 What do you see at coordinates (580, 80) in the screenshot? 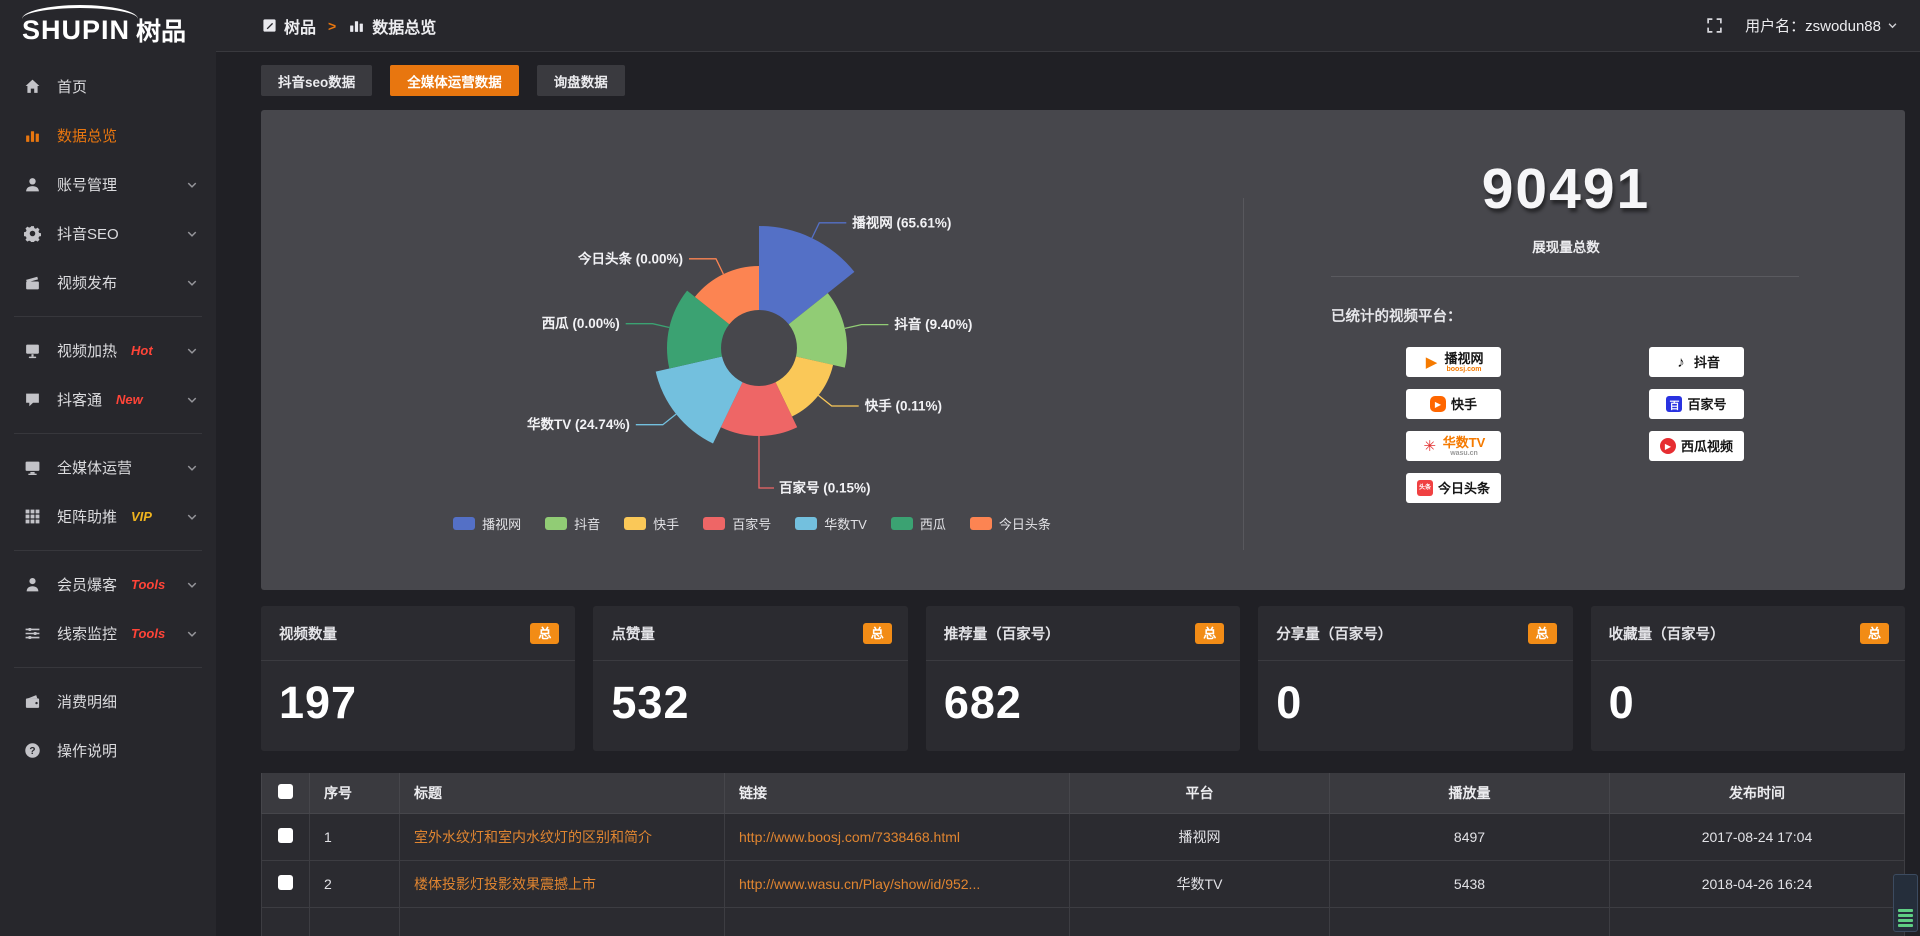
I see `tab-inquiry-data: 询盘数据` at bounding box center [580, 80].